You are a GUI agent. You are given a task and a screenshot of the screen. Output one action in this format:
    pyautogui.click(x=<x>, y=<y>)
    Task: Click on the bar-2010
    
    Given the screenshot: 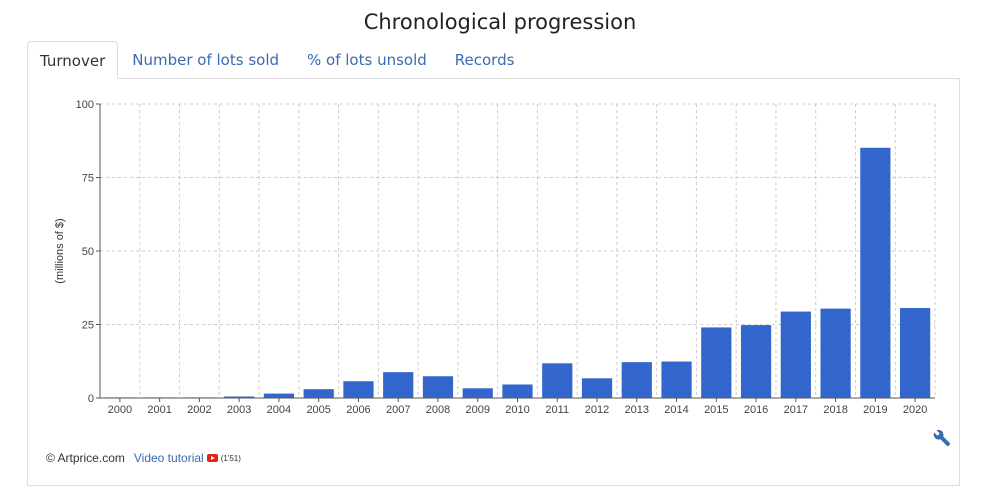 What is the action you would take?
    pyautogui.click(x=517, y=391)
    